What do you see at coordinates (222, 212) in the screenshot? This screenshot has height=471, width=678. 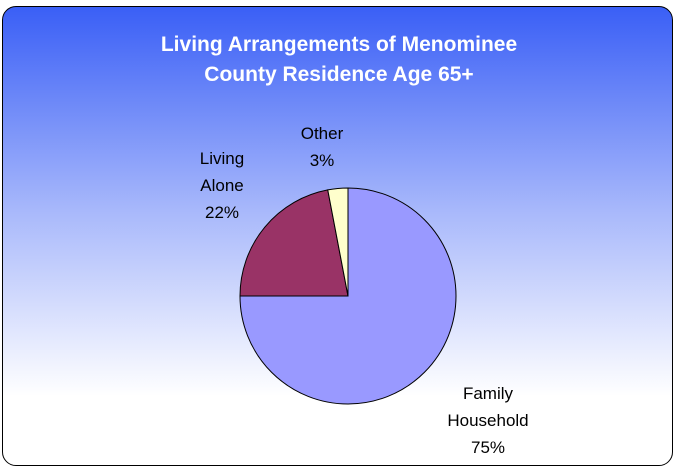 I see `slice-value: 22%` at bounding box center [222, 212].